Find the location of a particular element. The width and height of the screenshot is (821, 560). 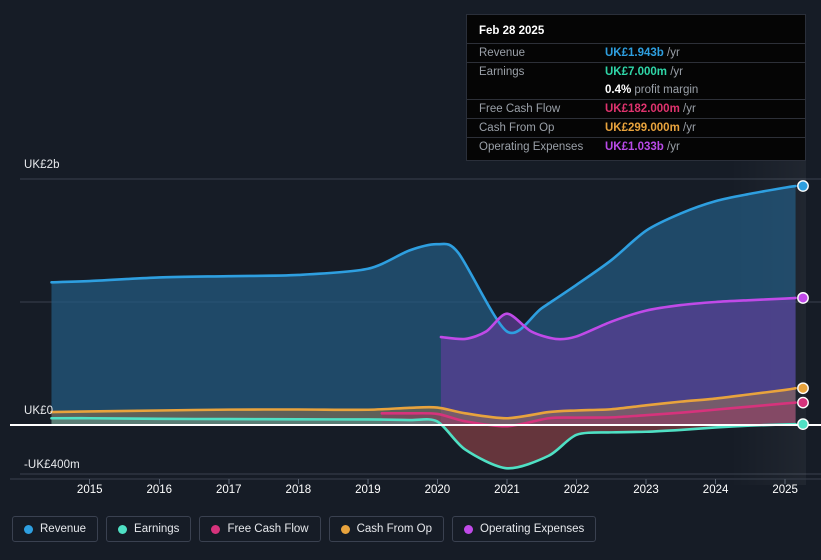

legend-item-operating-expenses: Operating Expenses is located at coordinates (524, 529).